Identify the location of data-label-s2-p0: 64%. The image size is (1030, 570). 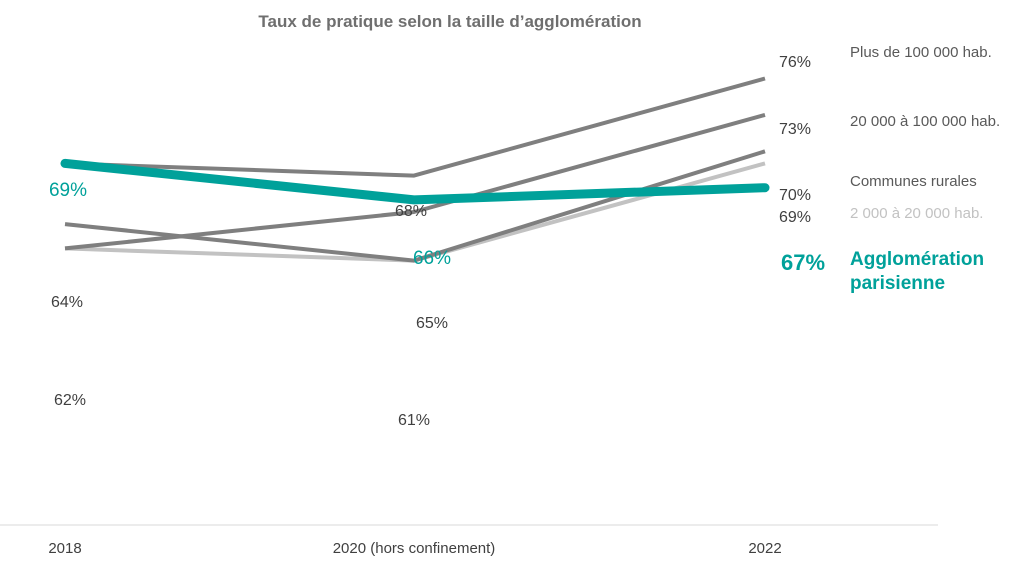
(67, 302).